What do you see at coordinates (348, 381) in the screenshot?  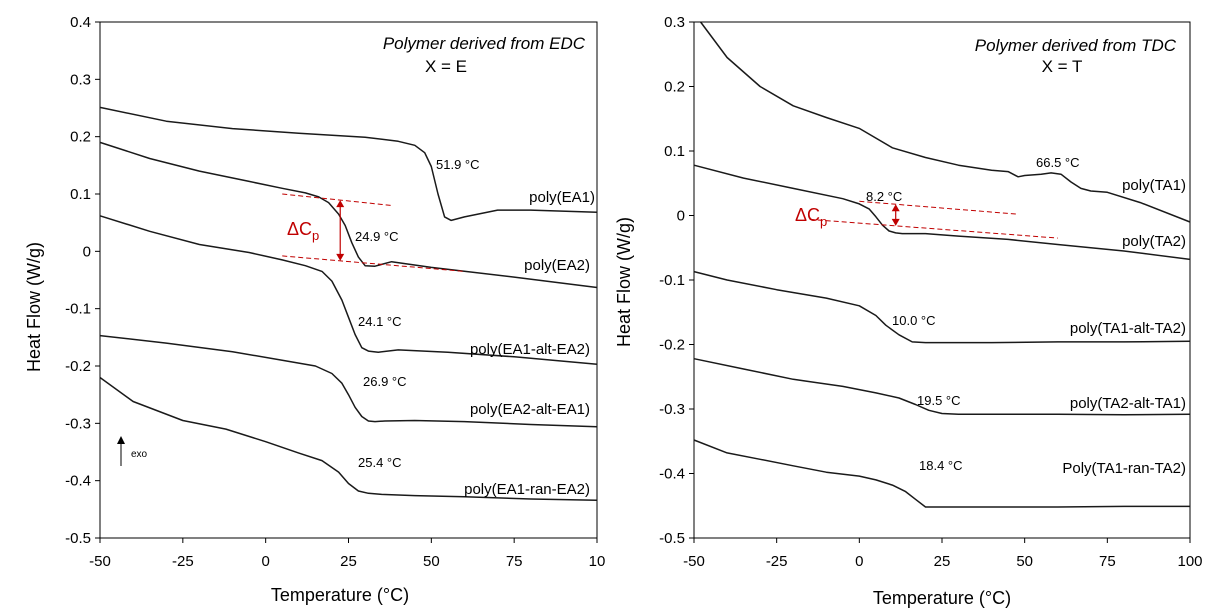 I see `series-line-poly-ea2-alt-ea1` at bounding box center [348, 381].